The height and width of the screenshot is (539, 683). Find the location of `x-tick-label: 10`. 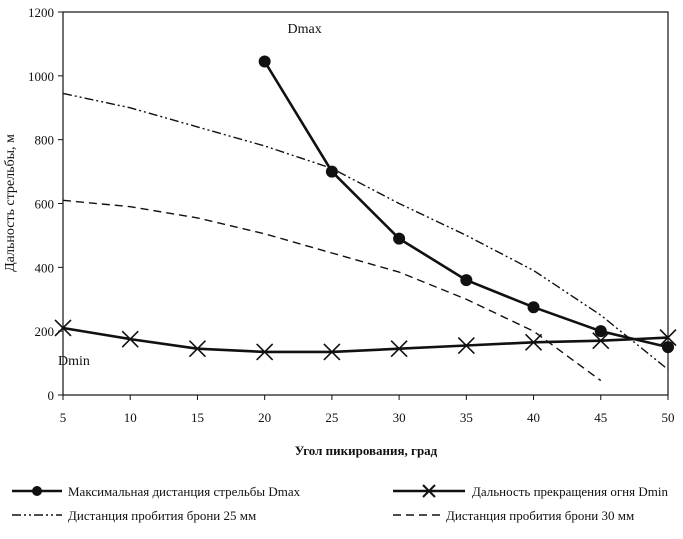

x-tick-label: 10 is located at coordinates (130, 417).